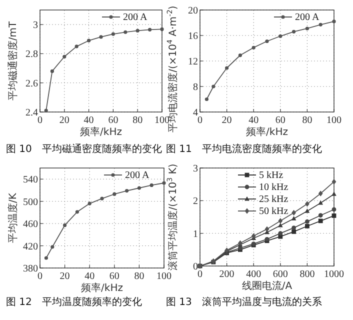 Image resolution: width=353 pixels, height=320 pixels. I want to click on y-axis-title: 平均温度/K, so click(13, 217).